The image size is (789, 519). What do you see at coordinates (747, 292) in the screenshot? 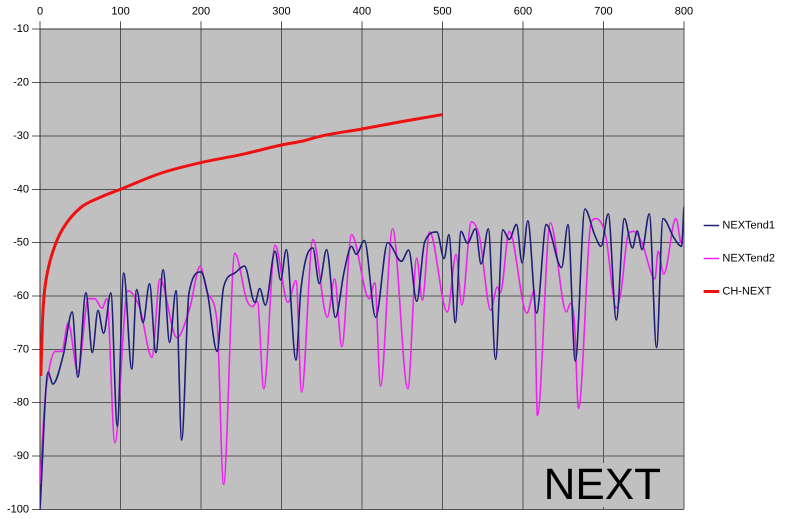
I see `legend-label: CH-NEXT` at bounding box center [747, 292].